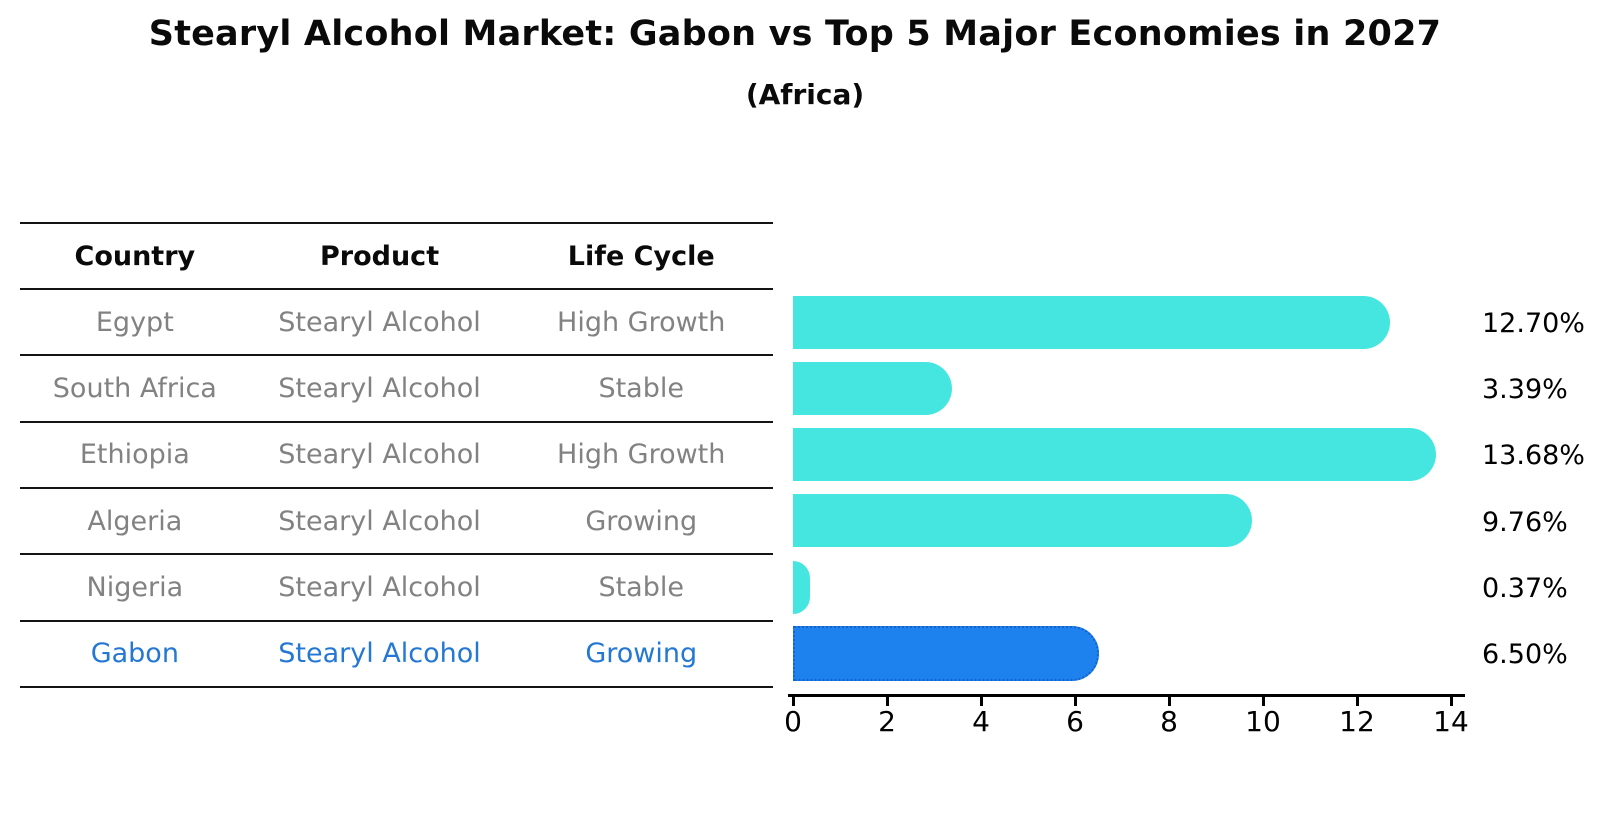  Describe the element at coordinates (793, 721) in the screenshot. I see `x-tick-label: 0` at that location.